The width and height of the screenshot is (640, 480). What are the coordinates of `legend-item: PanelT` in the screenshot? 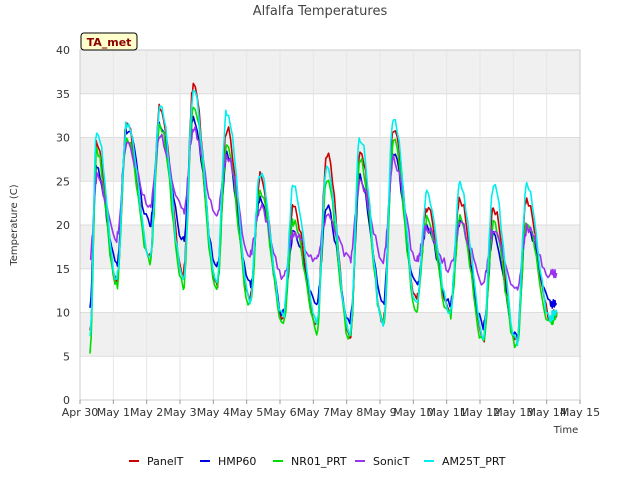 It's located at (156, 461).